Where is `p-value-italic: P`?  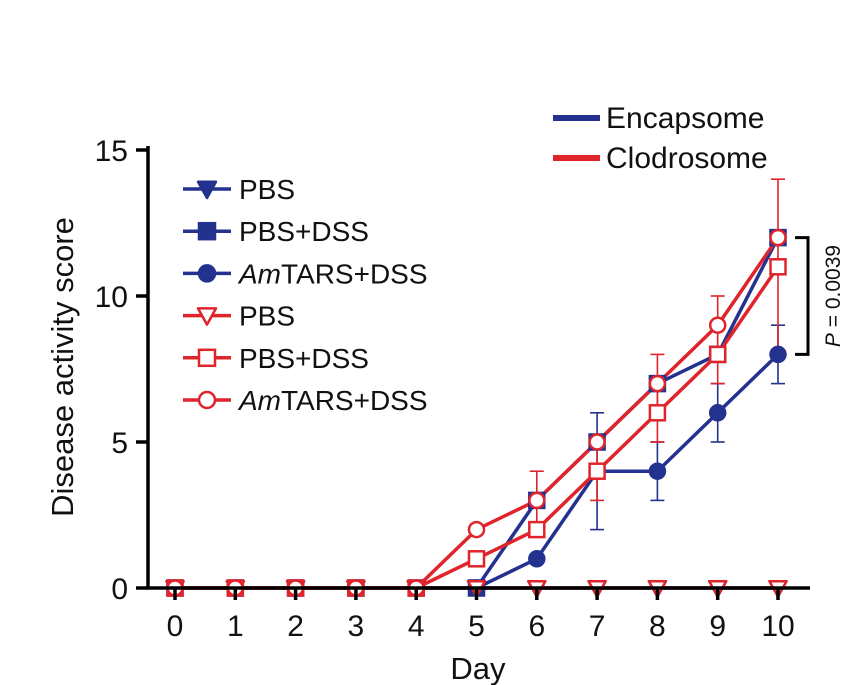 p-value-italic: P is located at coordinates (833, 340).